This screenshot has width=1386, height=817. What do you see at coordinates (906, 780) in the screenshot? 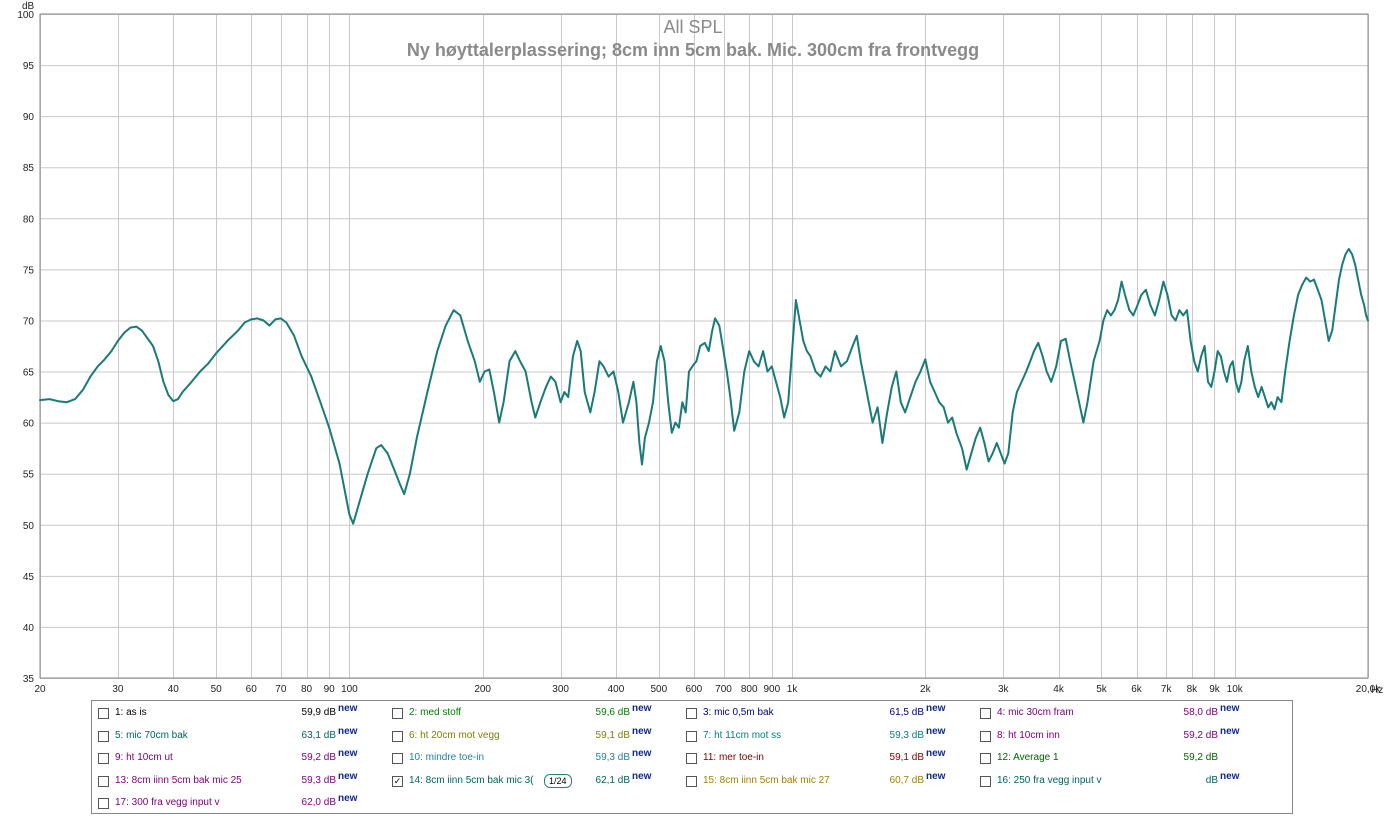
I see `legend-value: 60,7 dB` at bounding box center [906, 780].